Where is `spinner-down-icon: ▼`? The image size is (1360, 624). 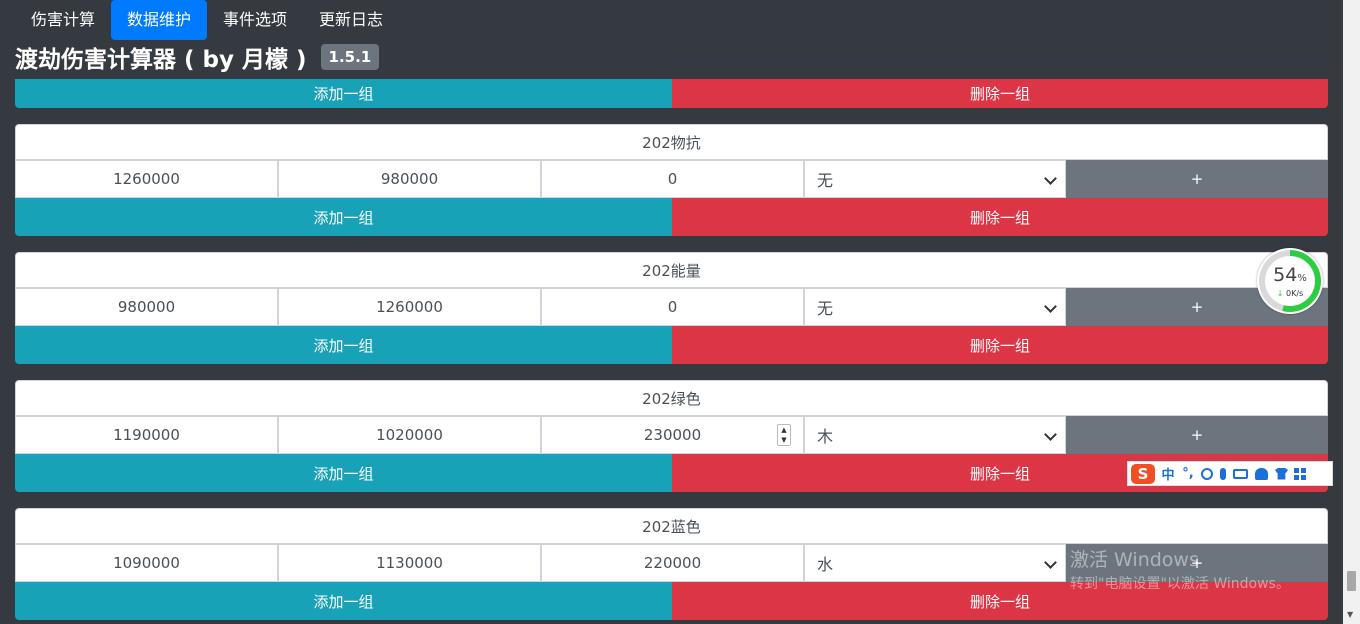
spinner-down-icon: ▼ is located at coordinates (784, 440).